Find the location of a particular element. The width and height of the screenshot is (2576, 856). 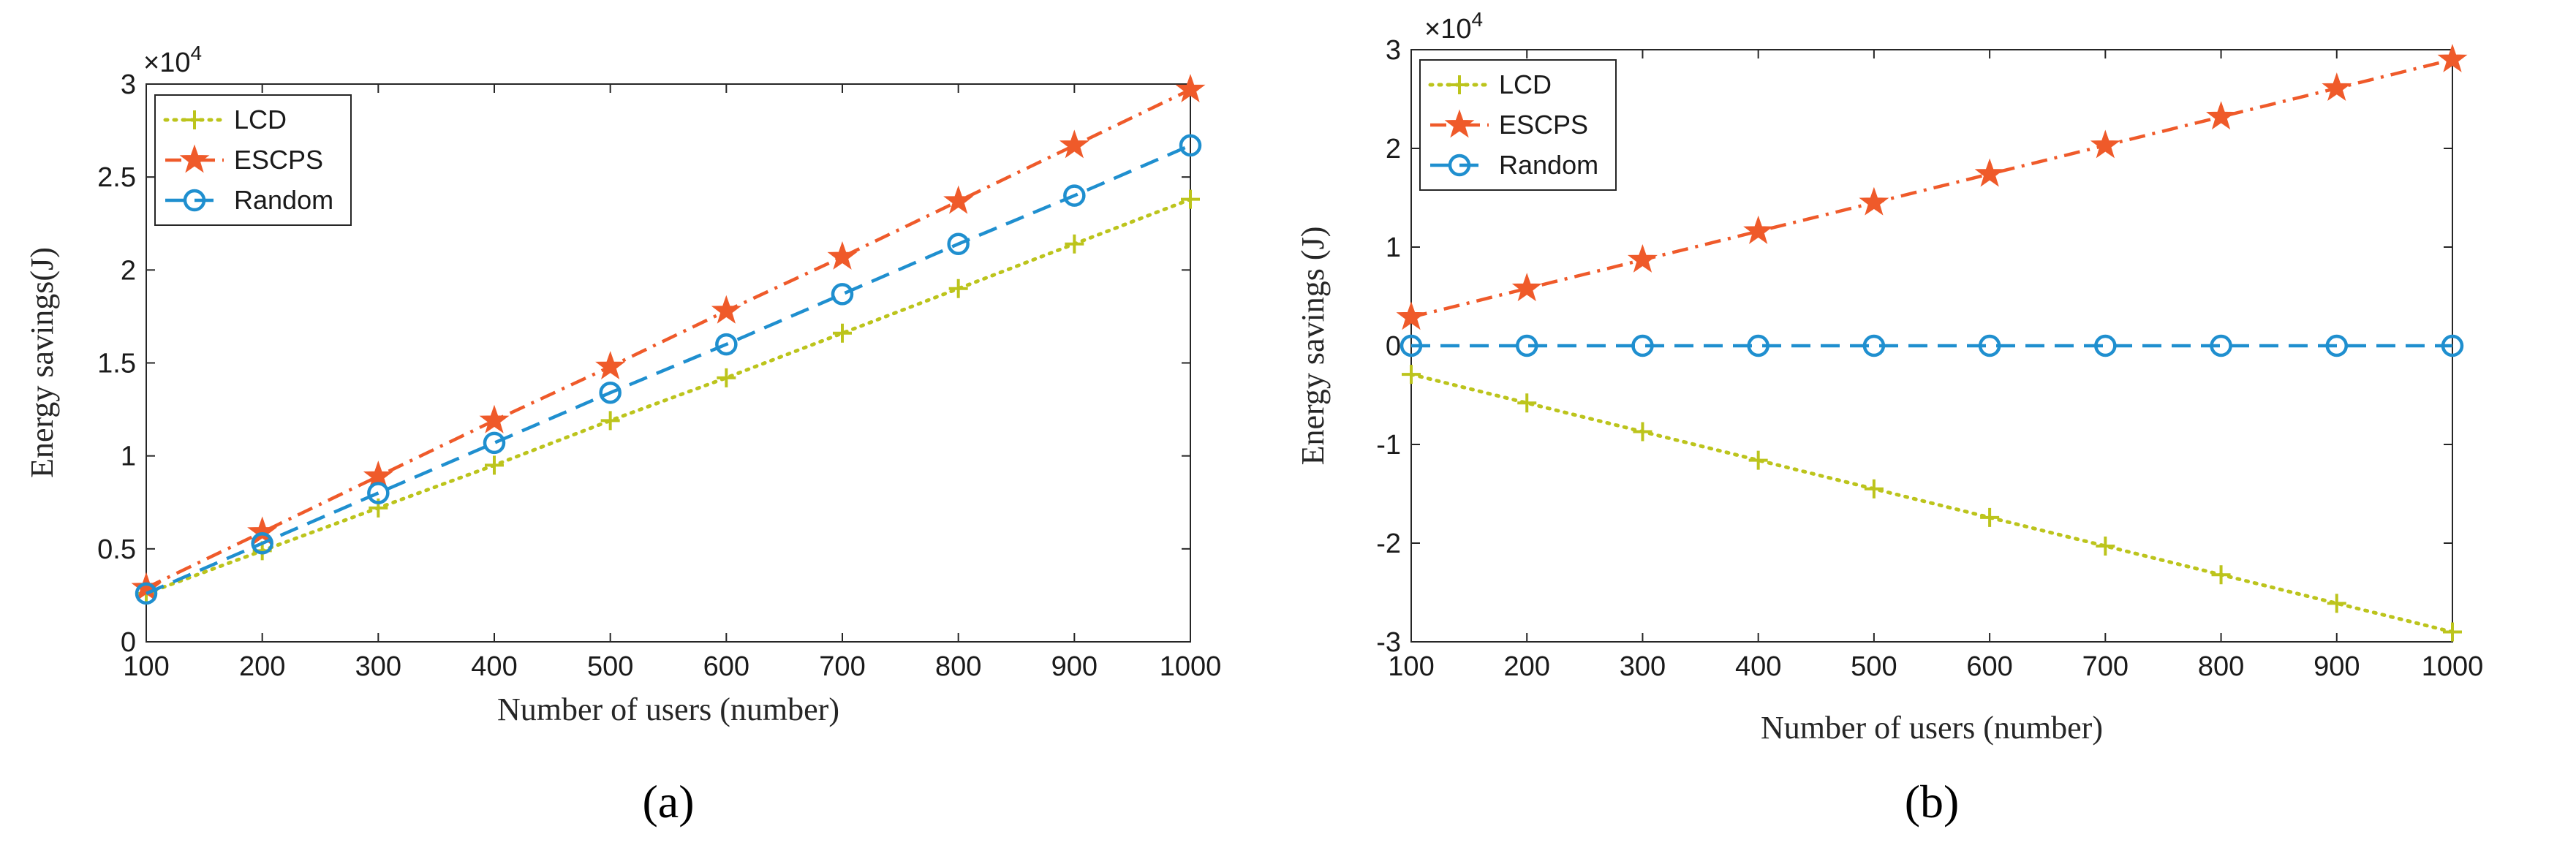

series-line-lcd is located at coordinates (1932, 503).